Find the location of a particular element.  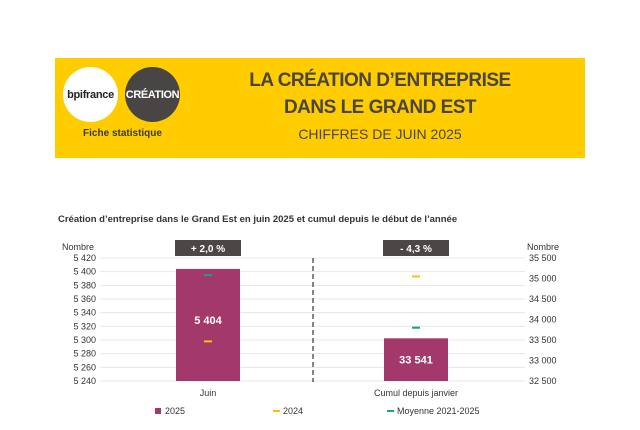

variation-badge-label-juin: + 2,0 % is located at coordinates (208, 249).